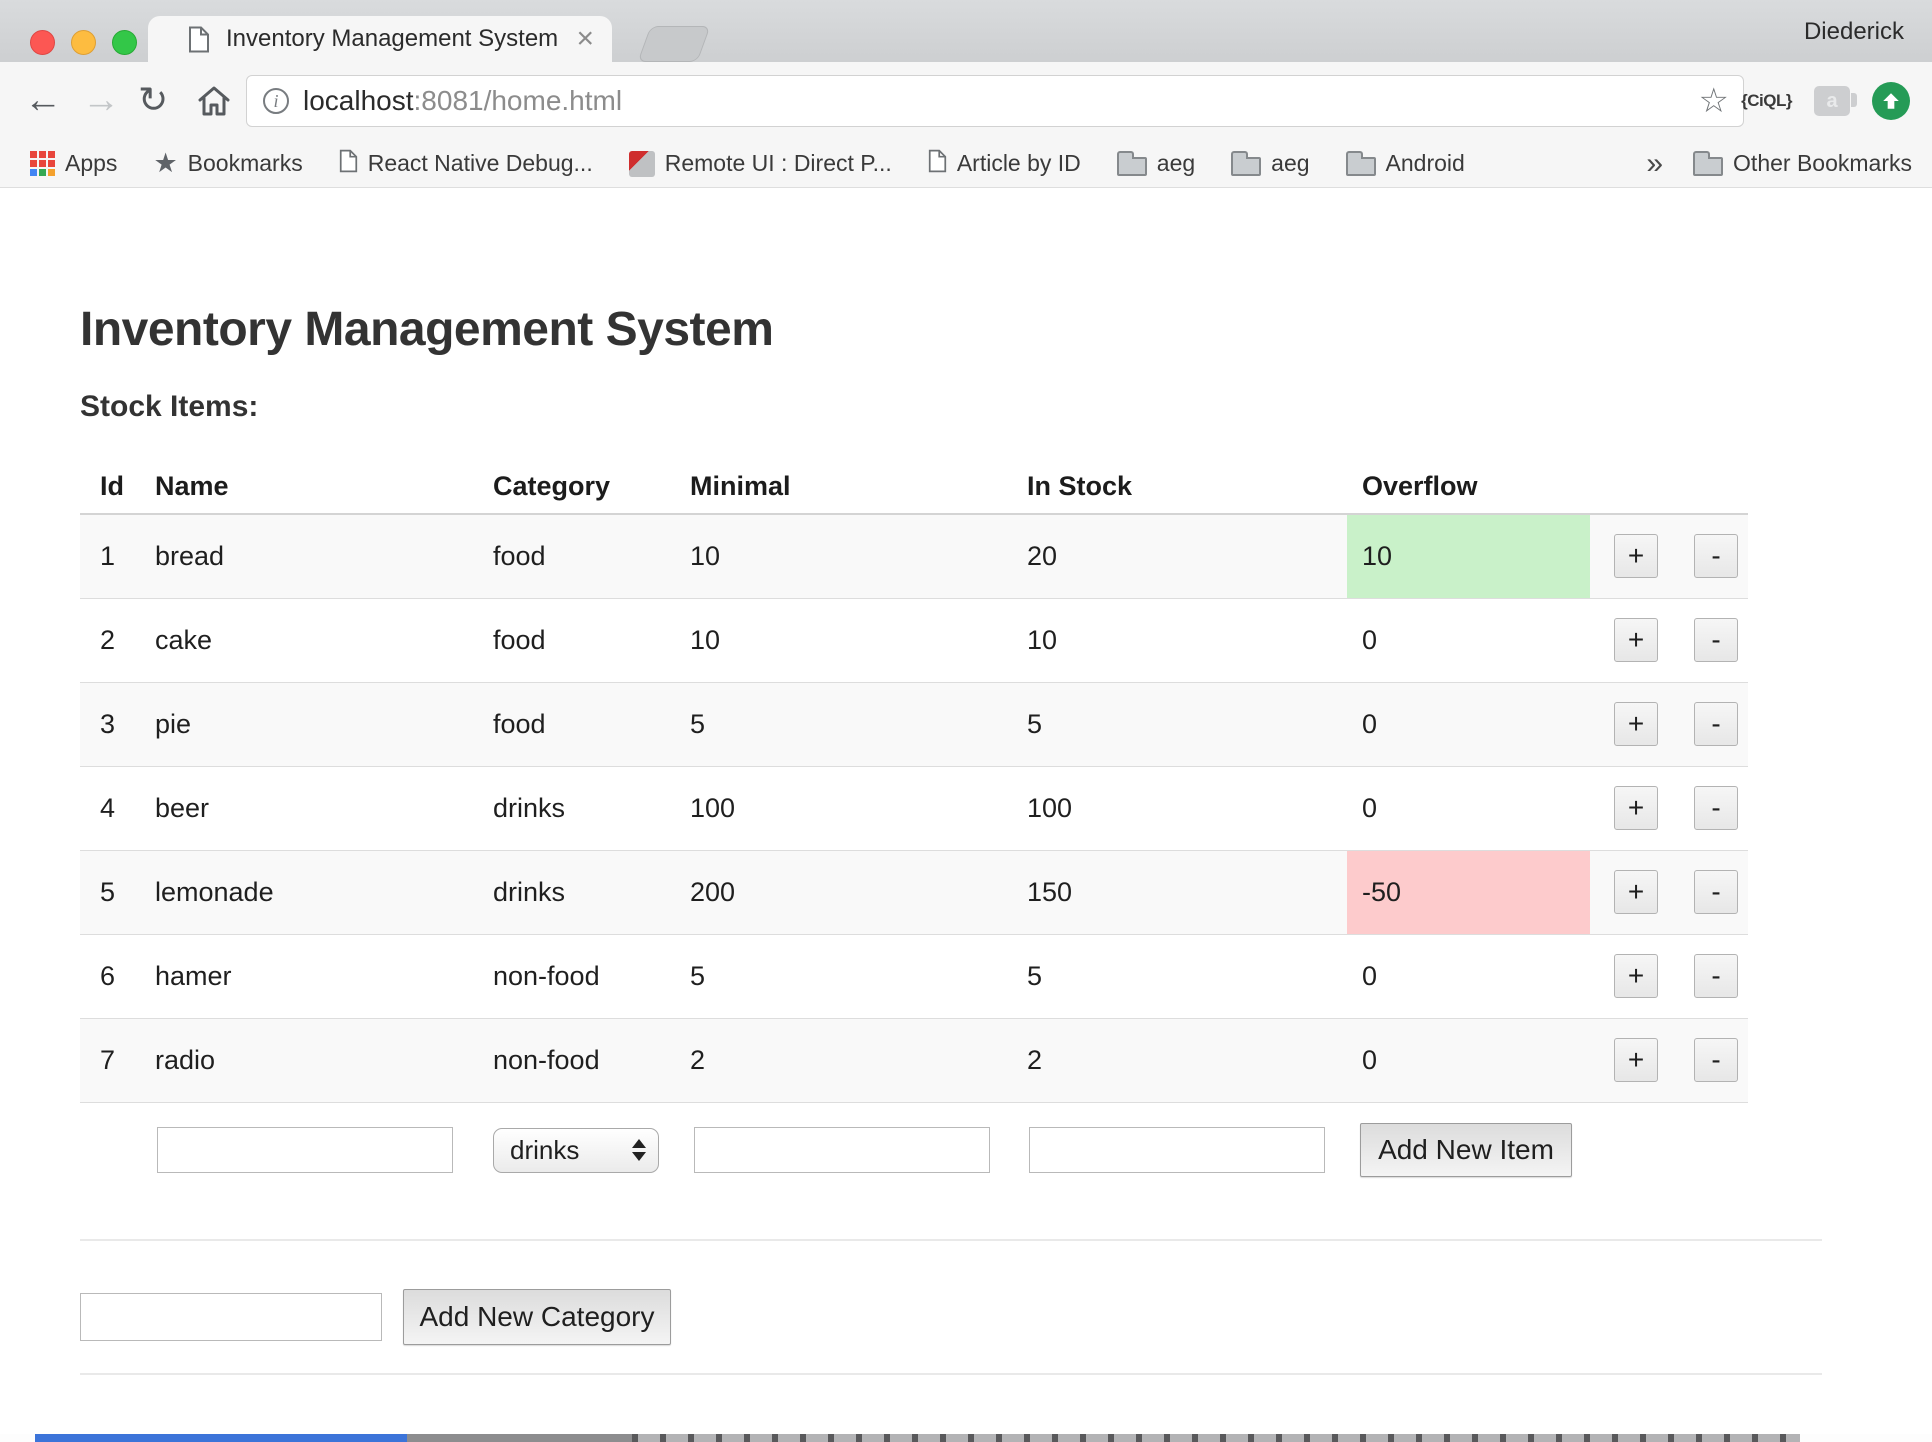 The width and height of the screenshot is (1932, 1442). I want to click on window-controls, so click(83, 42).